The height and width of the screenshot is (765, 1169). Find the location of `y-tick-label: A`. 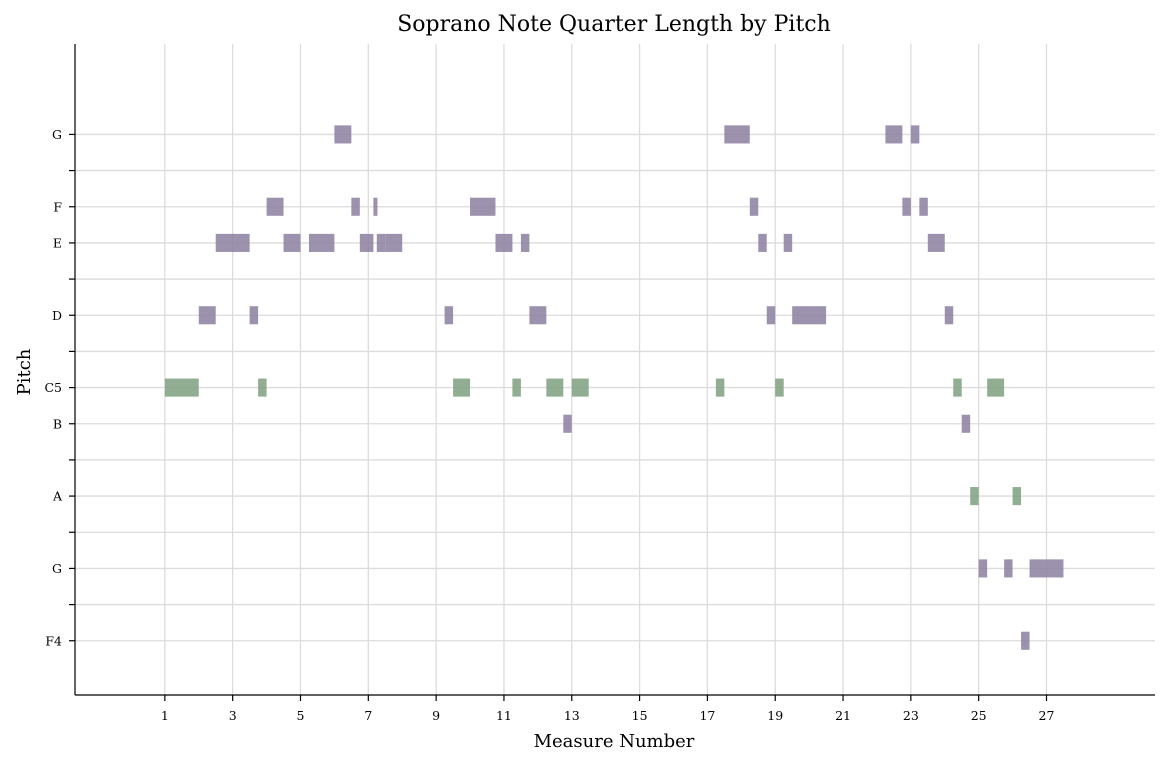

y-tick-label: A is located at coordinates (57, 496).